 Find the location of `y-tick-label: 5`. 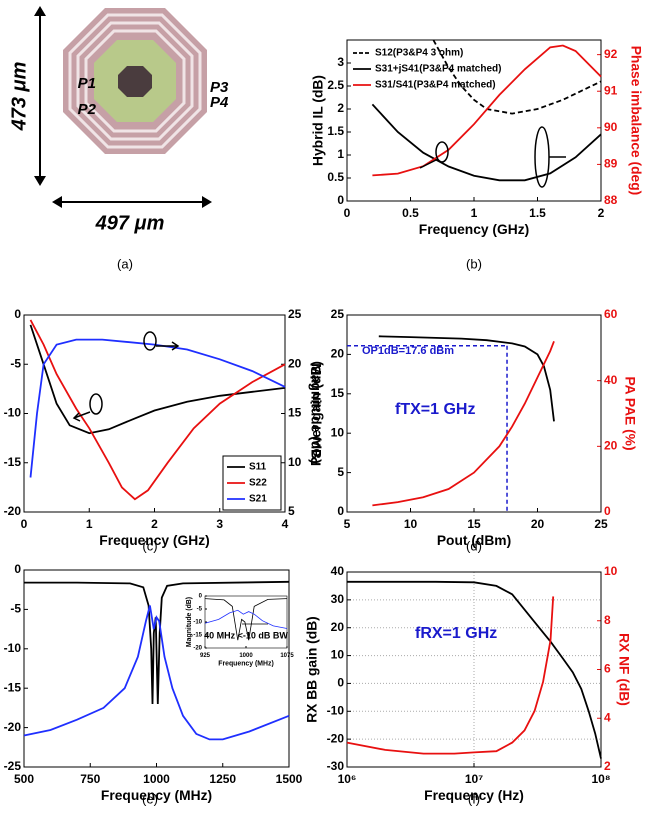

y-tick-label: 5 is located at coordinates (340, 472).